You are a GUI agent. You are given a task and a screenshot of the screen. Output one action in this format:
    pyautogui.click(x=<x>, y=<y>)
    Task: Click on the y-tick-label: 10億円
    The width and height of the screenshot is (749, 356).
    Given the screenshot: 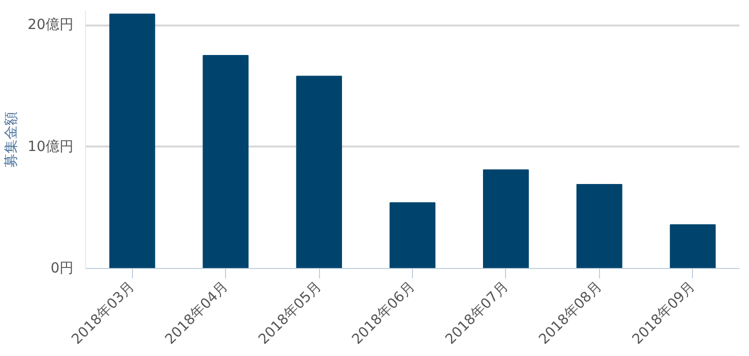 What is the action you would take?
    pyautogui.click(x=51, y=146)
    